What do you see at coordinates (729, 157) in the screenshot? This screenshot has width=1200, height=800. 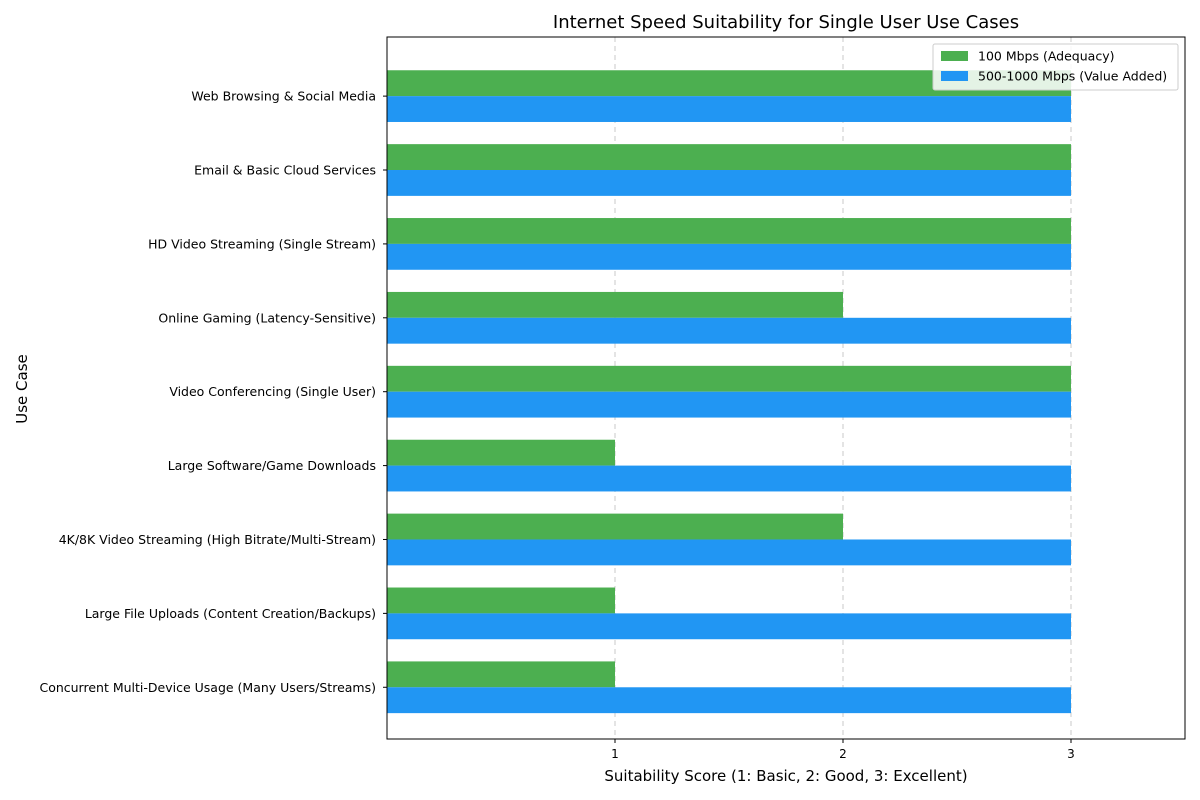 I see `bar-series1-row2` at bounding box center [729, 157].